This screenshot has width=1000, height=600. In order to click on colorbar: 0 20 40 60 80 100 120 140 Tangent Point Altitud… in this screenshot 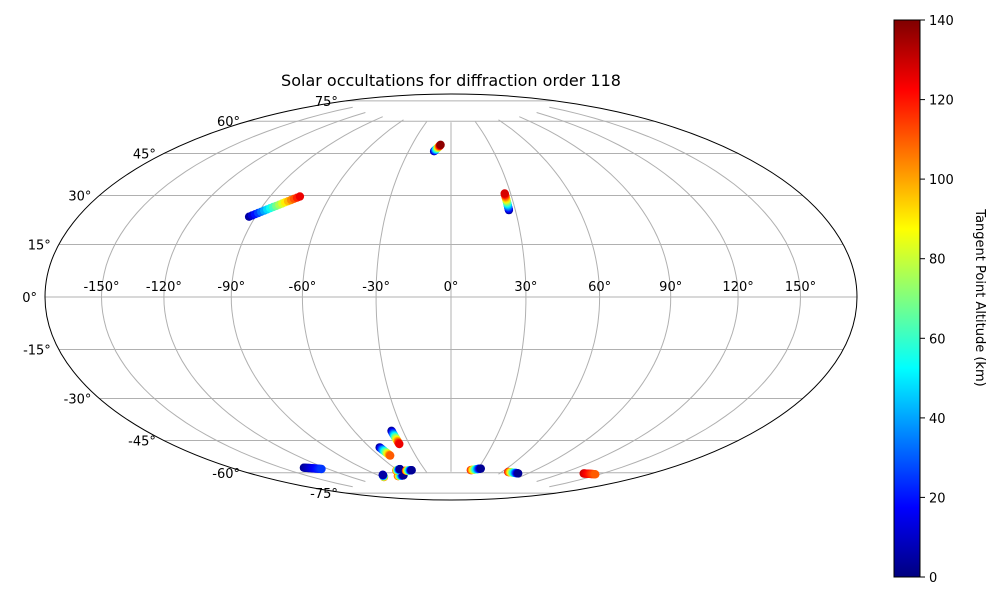, I will do `click(940, 300)`.